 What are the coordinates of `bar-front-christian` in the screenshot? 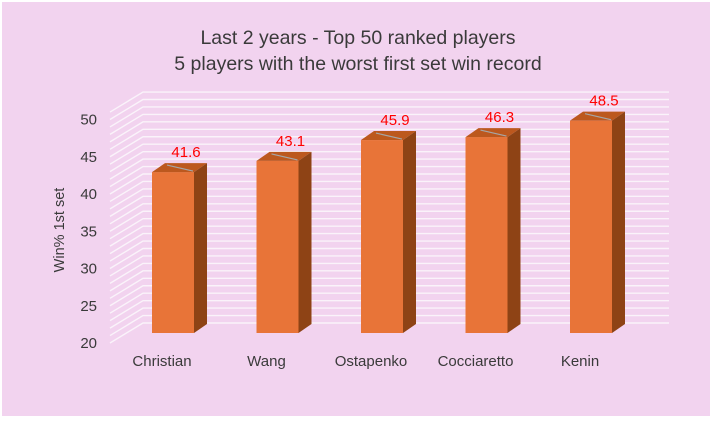 It's located at (173, 252).